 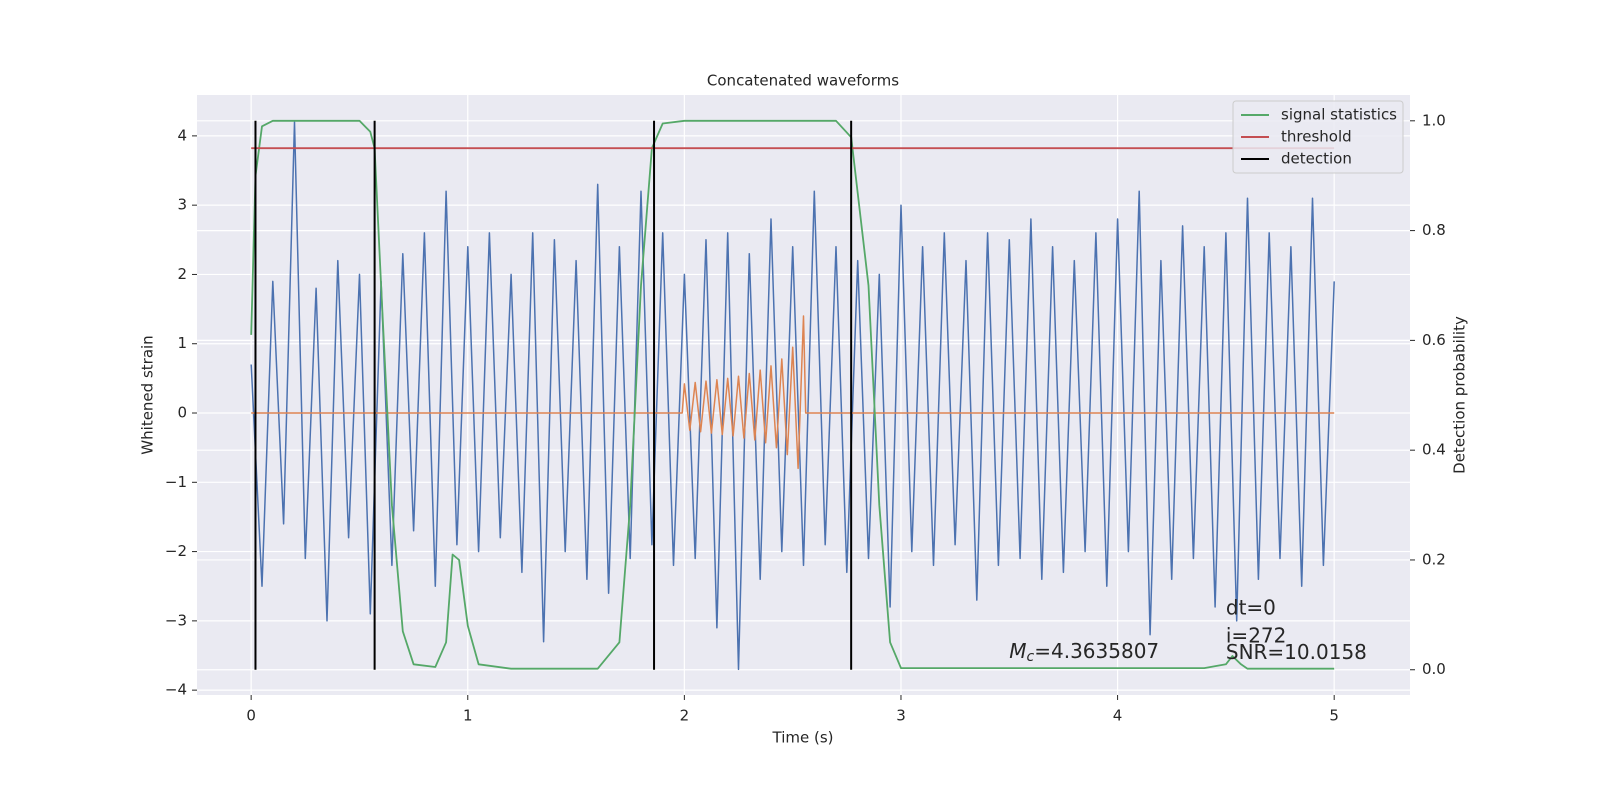 What do you see at coordinates (176, 551) in the screenshot?
I see `y-tick-label: −2` at bounding box center [176, 551].